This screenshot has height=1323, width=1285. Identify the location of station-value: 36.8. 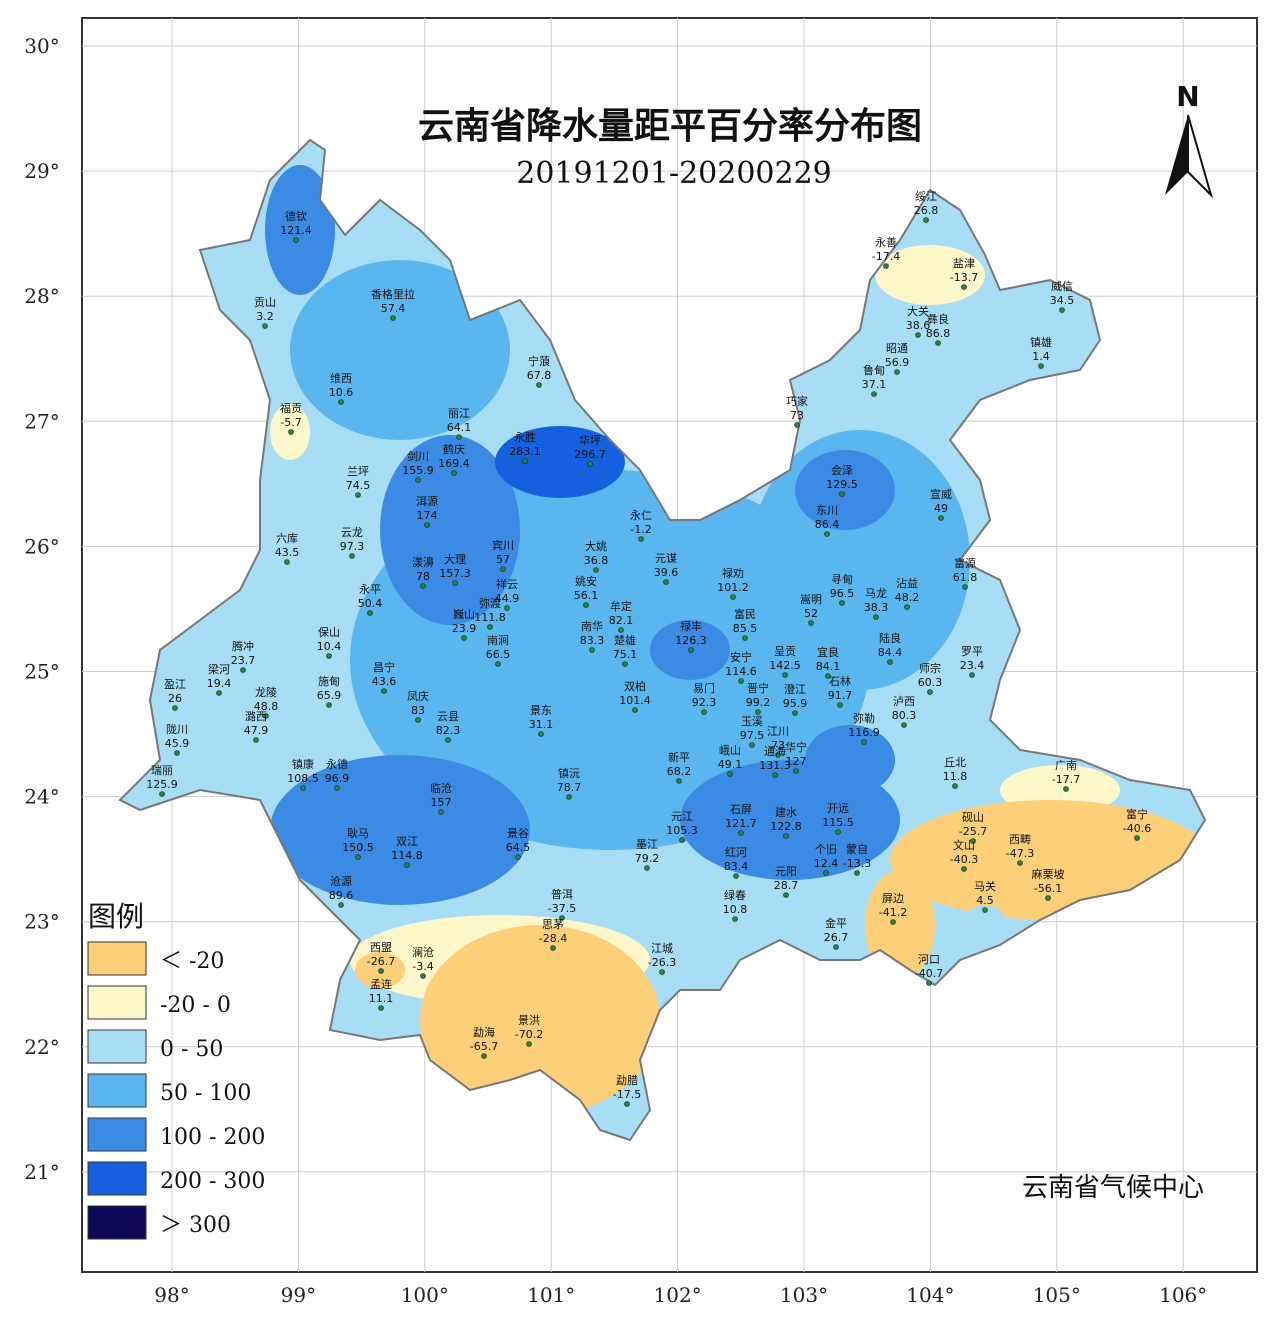
(596, 560).